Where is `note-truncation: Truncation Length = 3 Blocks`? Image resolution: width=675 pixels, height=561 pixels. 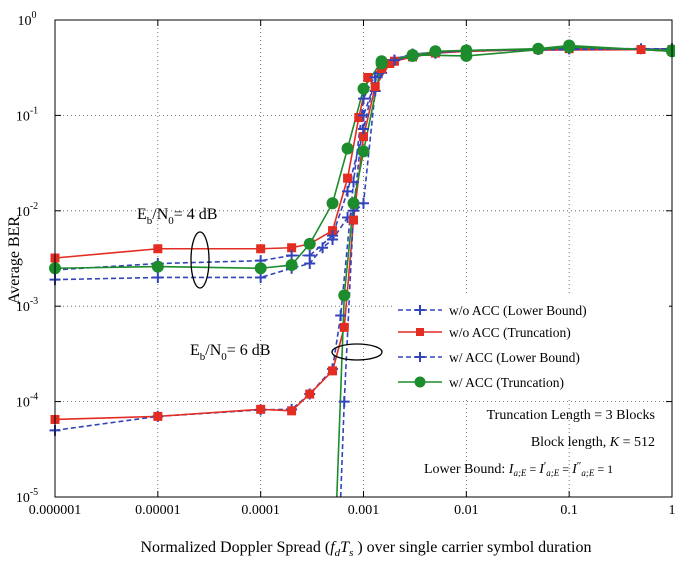 note-truncation: Truncation Length = 3 Blocks is located at coordinates (571, 415).